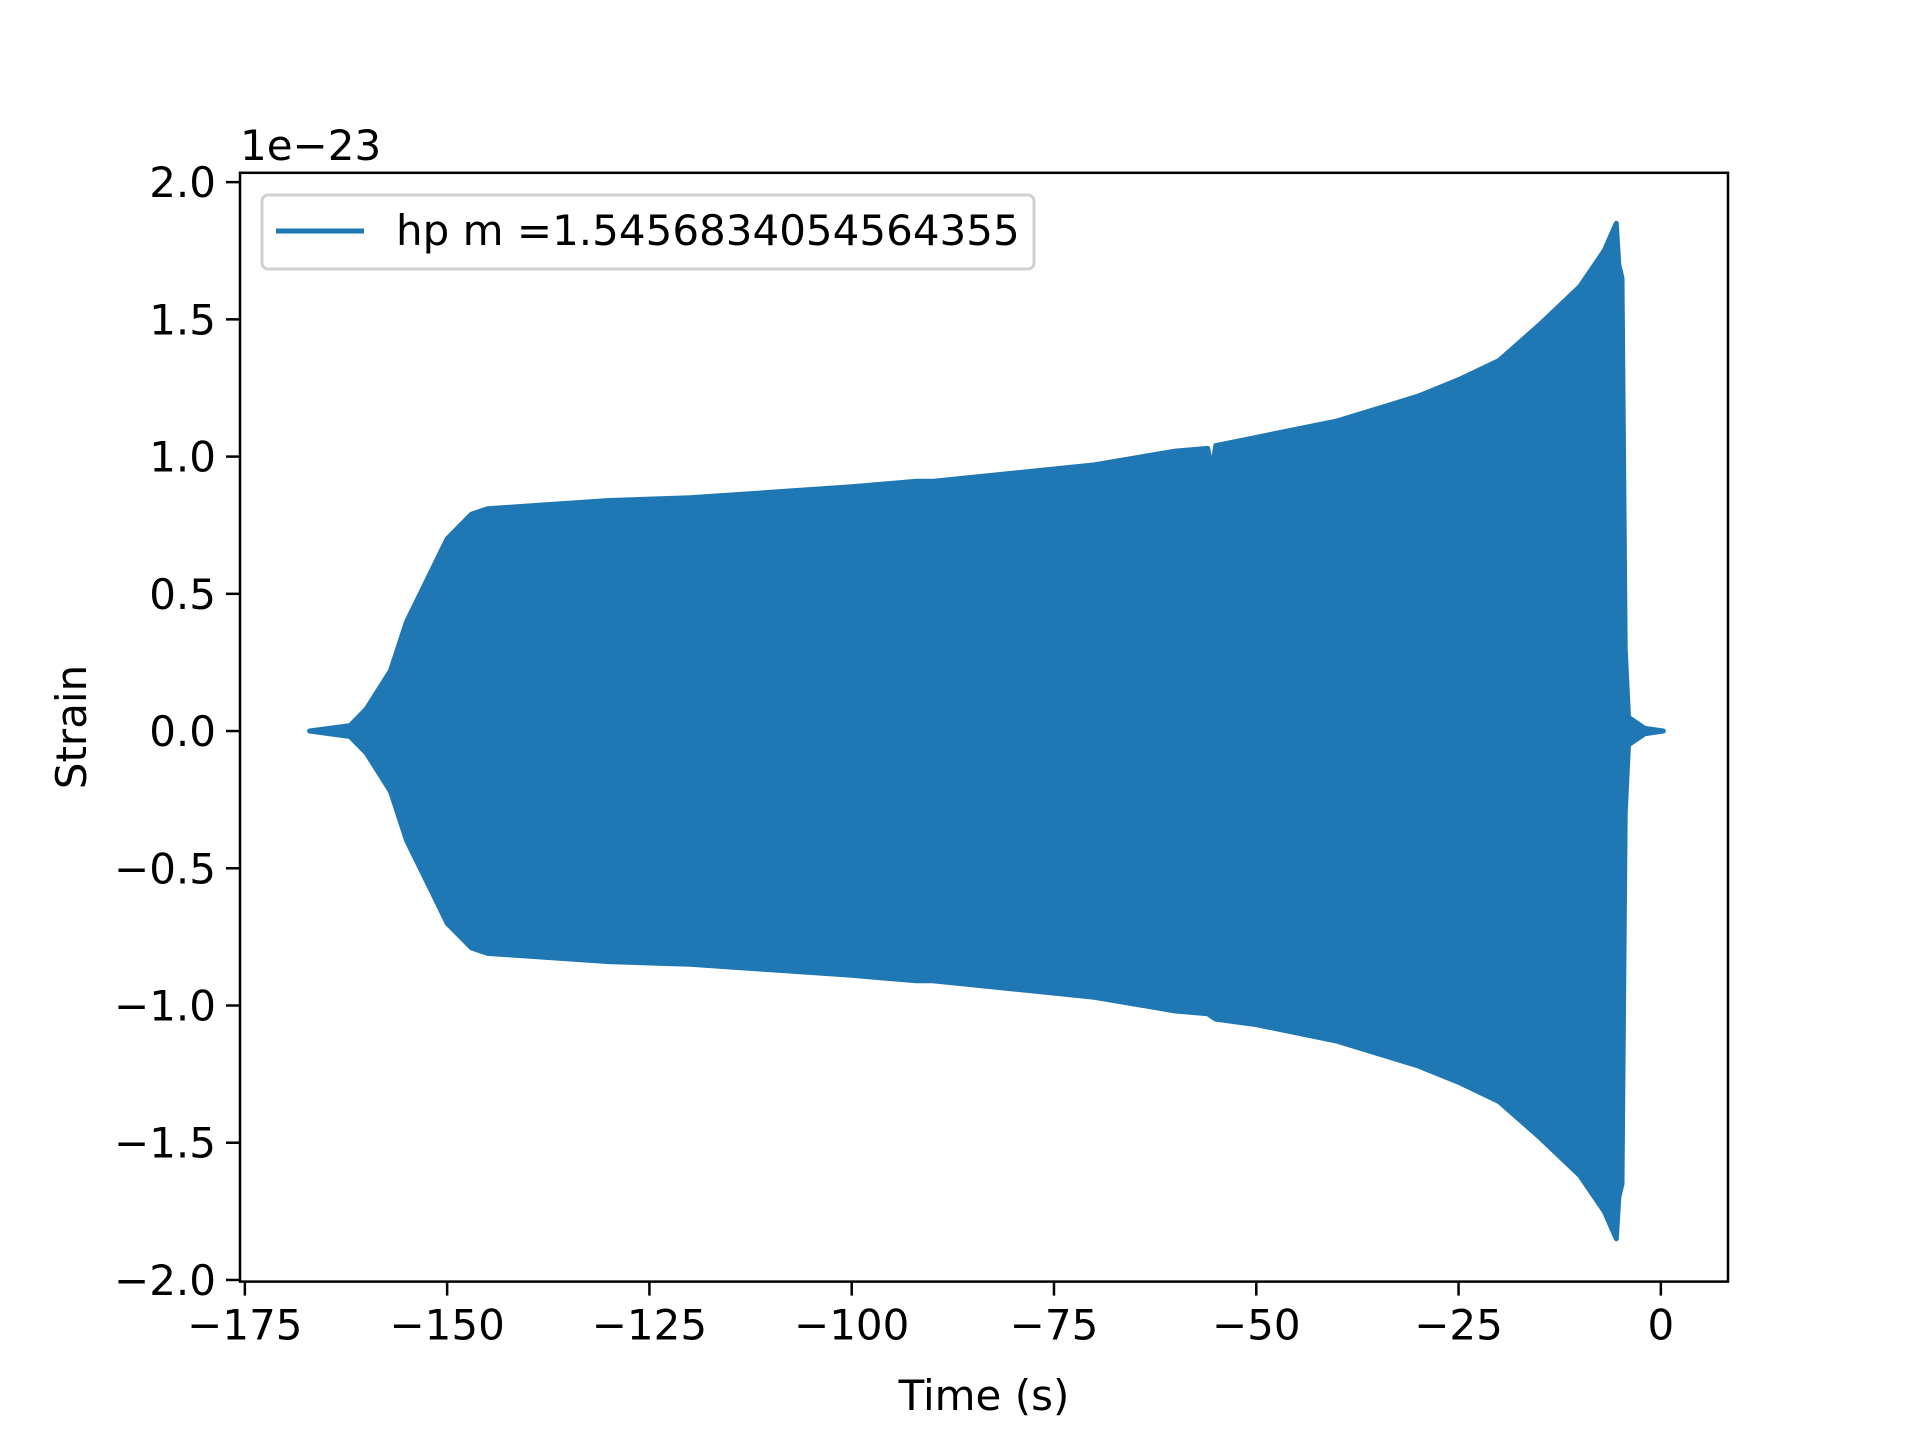  What do you see at coordinates (182, 731) in the screenshot?
I see `y-tick-label: 0.0` at bounding box center [182, 731].